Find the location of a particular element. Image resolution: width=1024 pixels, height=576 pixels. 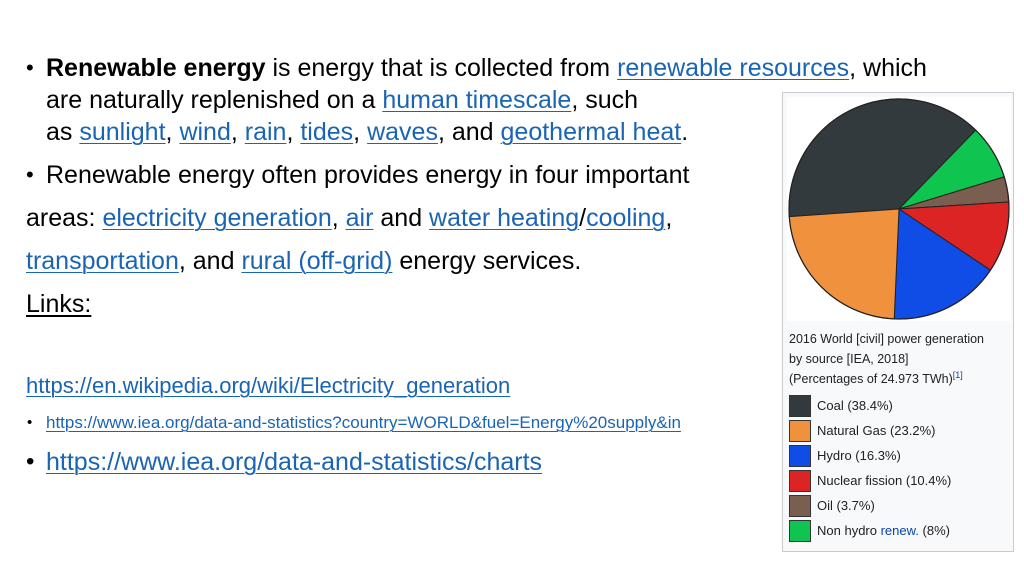

text: , such is located at coordinates (605, 100).